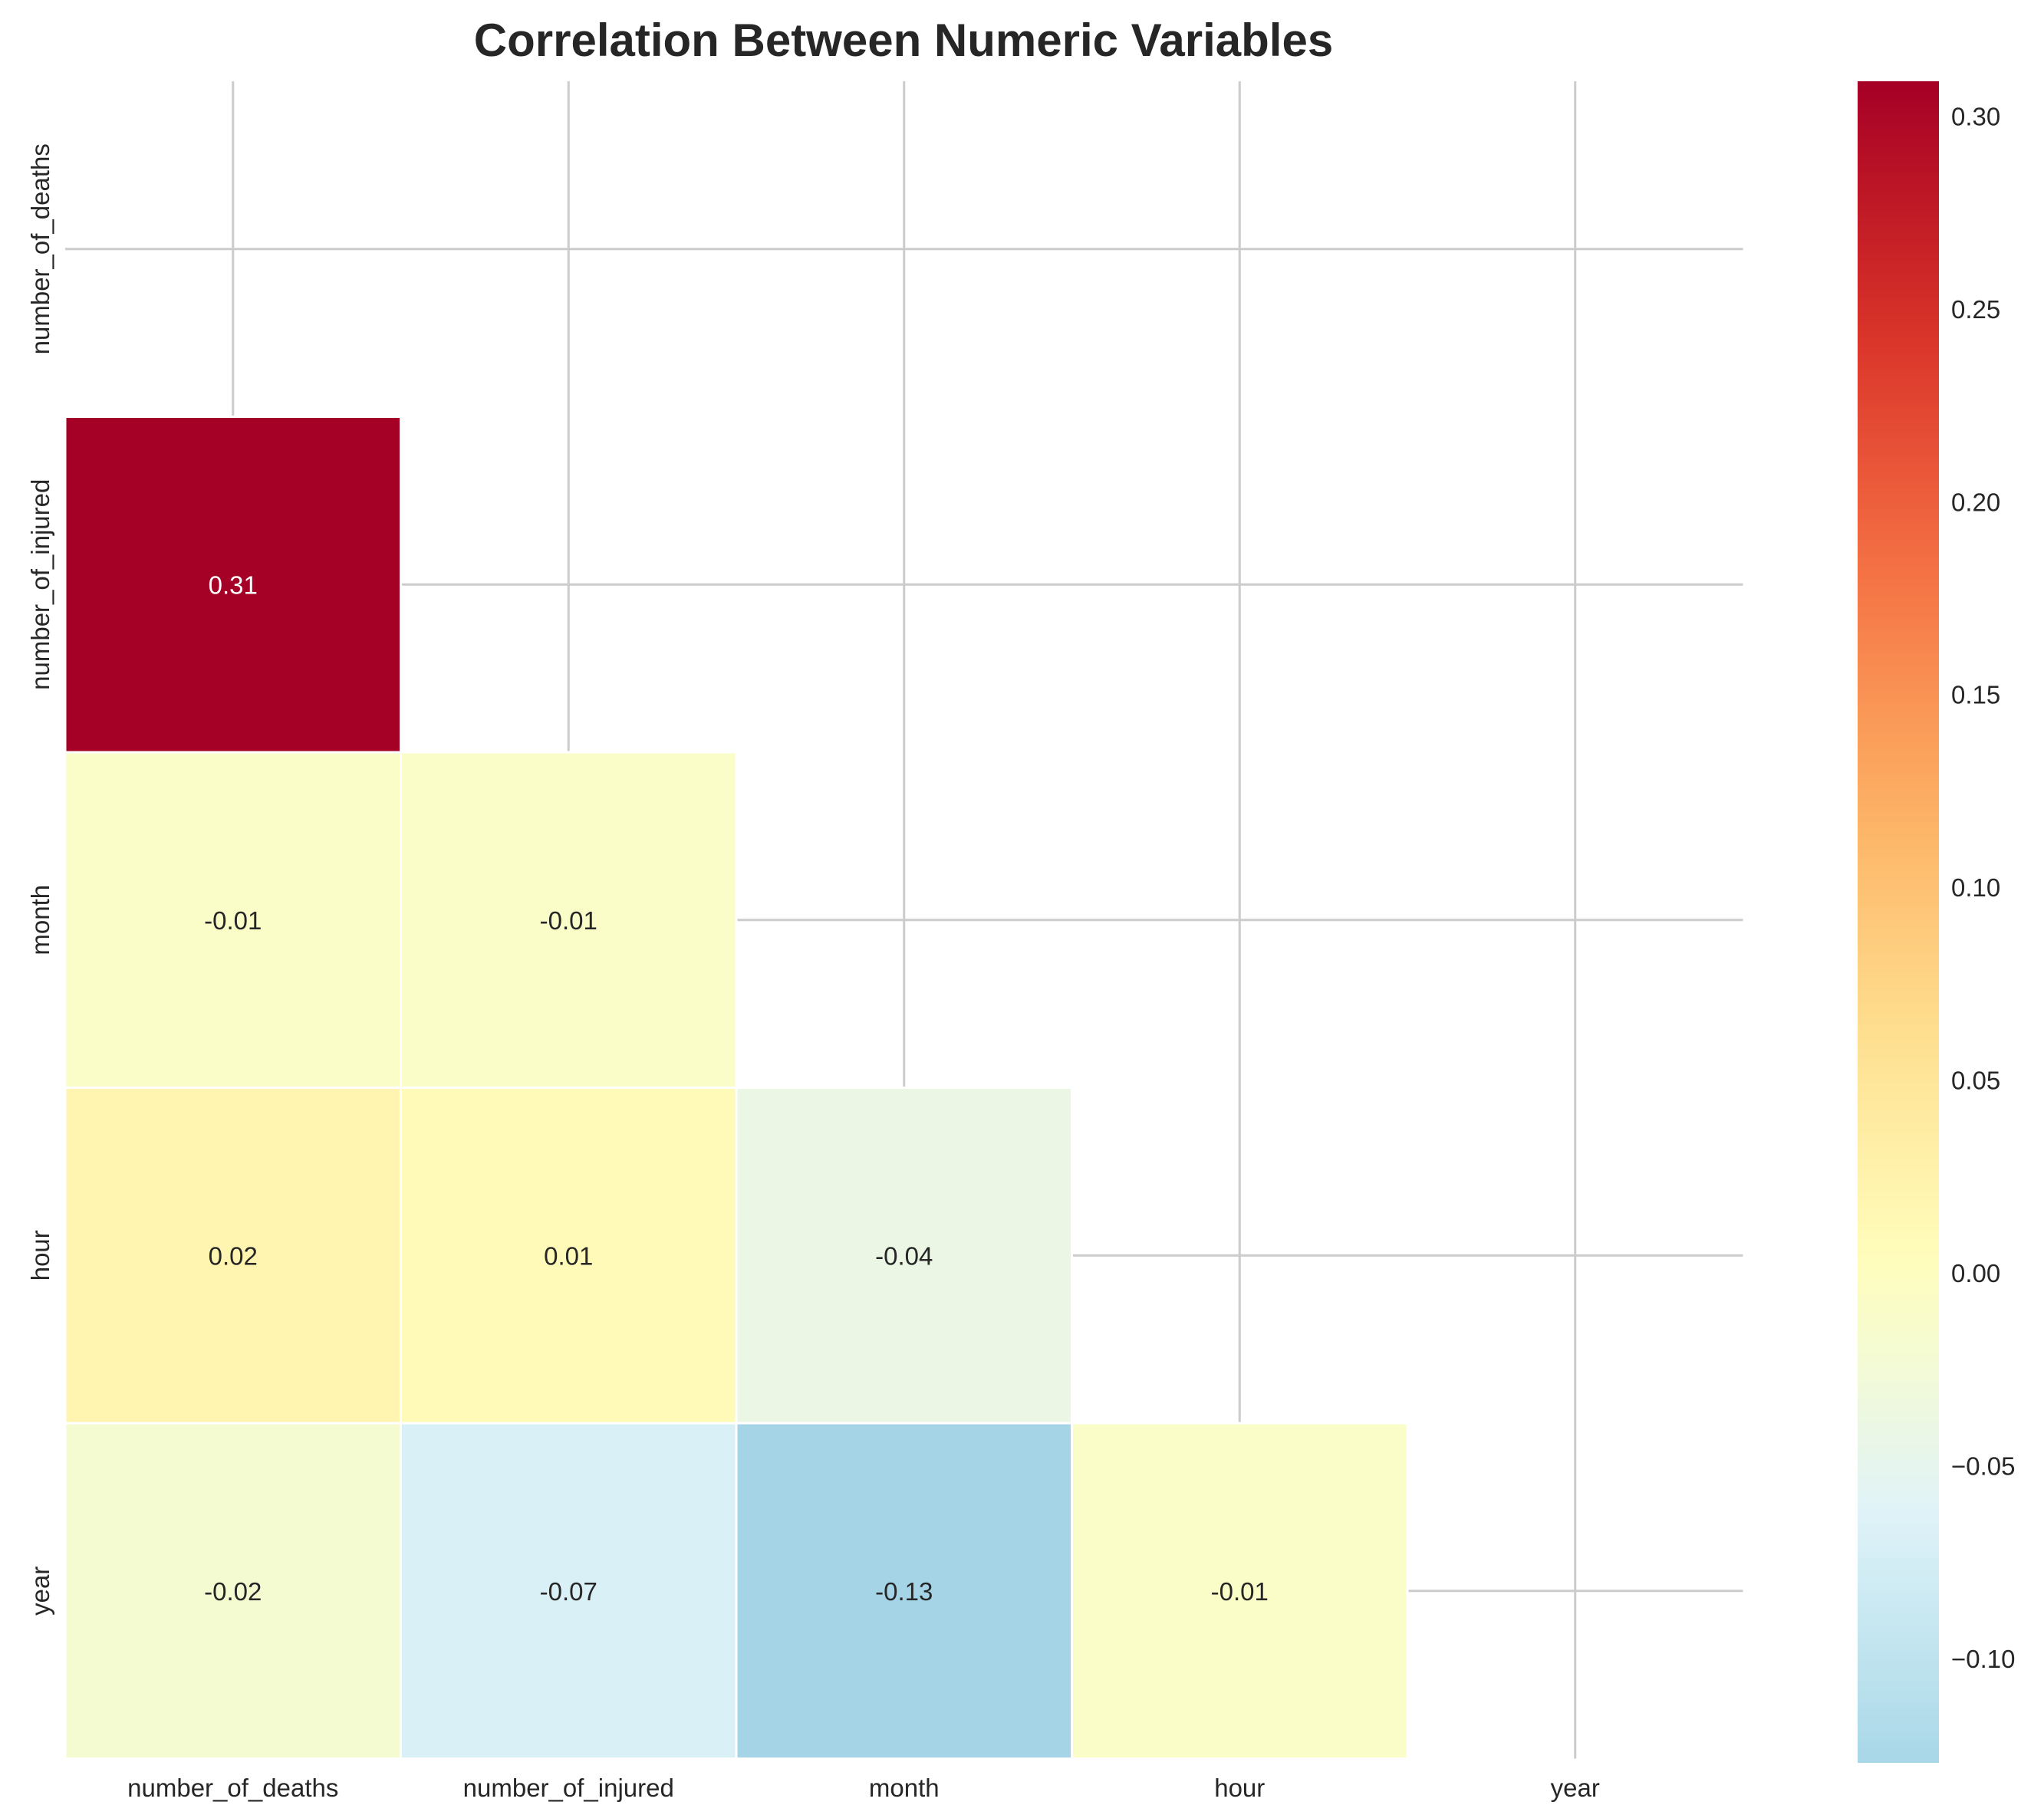 Image resolution: width=2044 pixels, height=1815 pixels. What do you see at coordinates (1975, 309) in the screenshot?
I see `colorbar-tick-label: 0.25` at bounding box center [1975, 309].